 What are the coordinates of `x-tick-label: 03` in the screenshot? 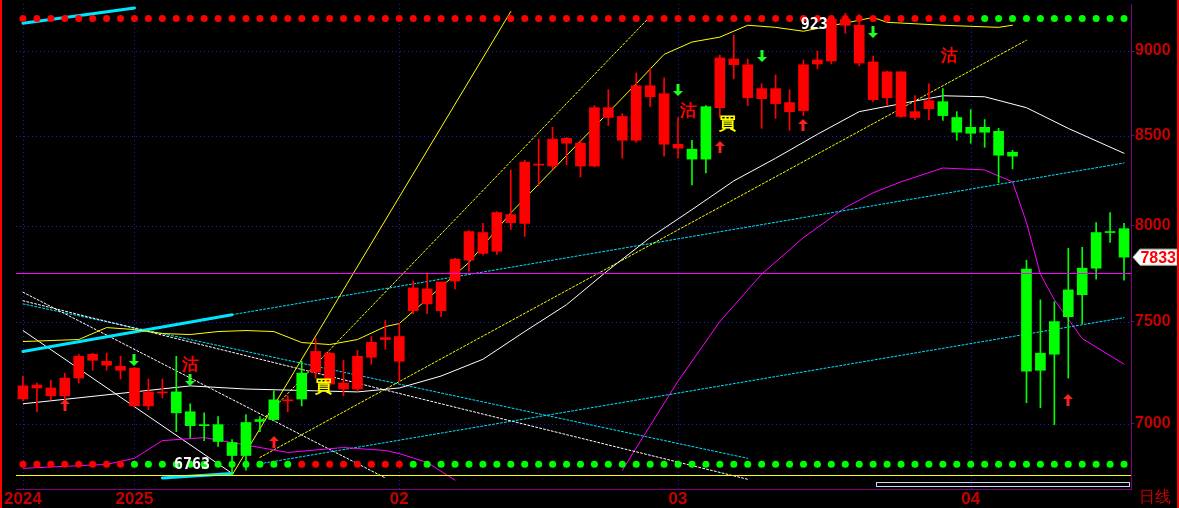 It's located at (678, 498).